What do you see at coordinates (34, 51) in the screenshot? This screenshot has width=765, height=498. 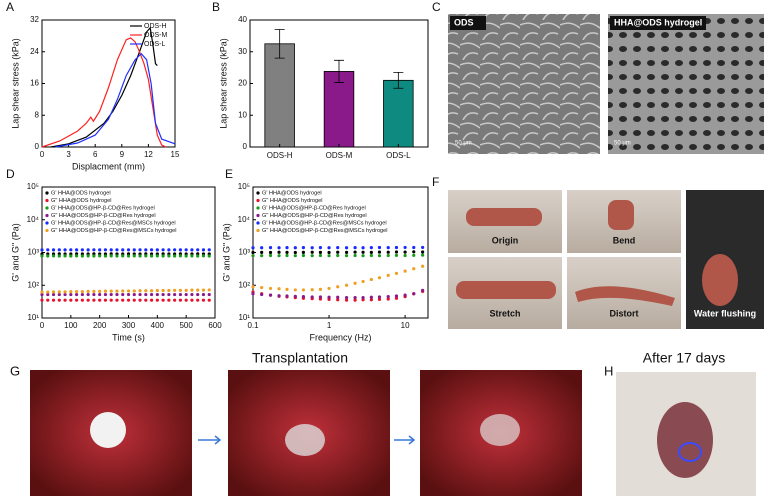 I see `y-tick-label: 24` at bounding box center [34, 51].